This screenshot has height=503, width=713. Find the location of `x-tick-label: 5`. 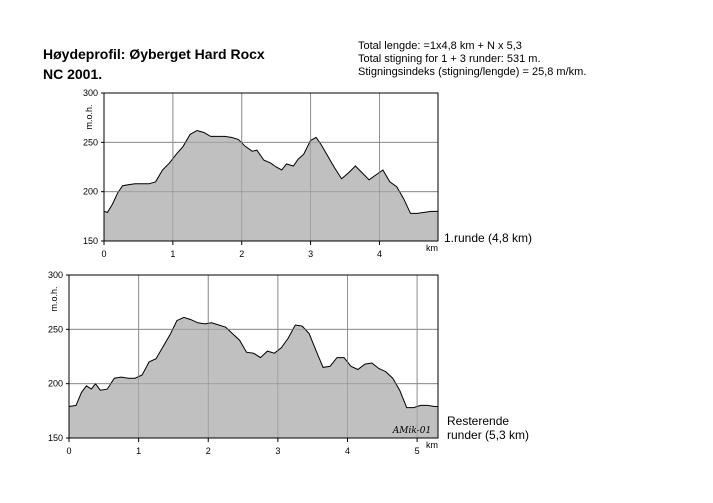

x-tick-label: 5 is located at coordinates (417, 451).